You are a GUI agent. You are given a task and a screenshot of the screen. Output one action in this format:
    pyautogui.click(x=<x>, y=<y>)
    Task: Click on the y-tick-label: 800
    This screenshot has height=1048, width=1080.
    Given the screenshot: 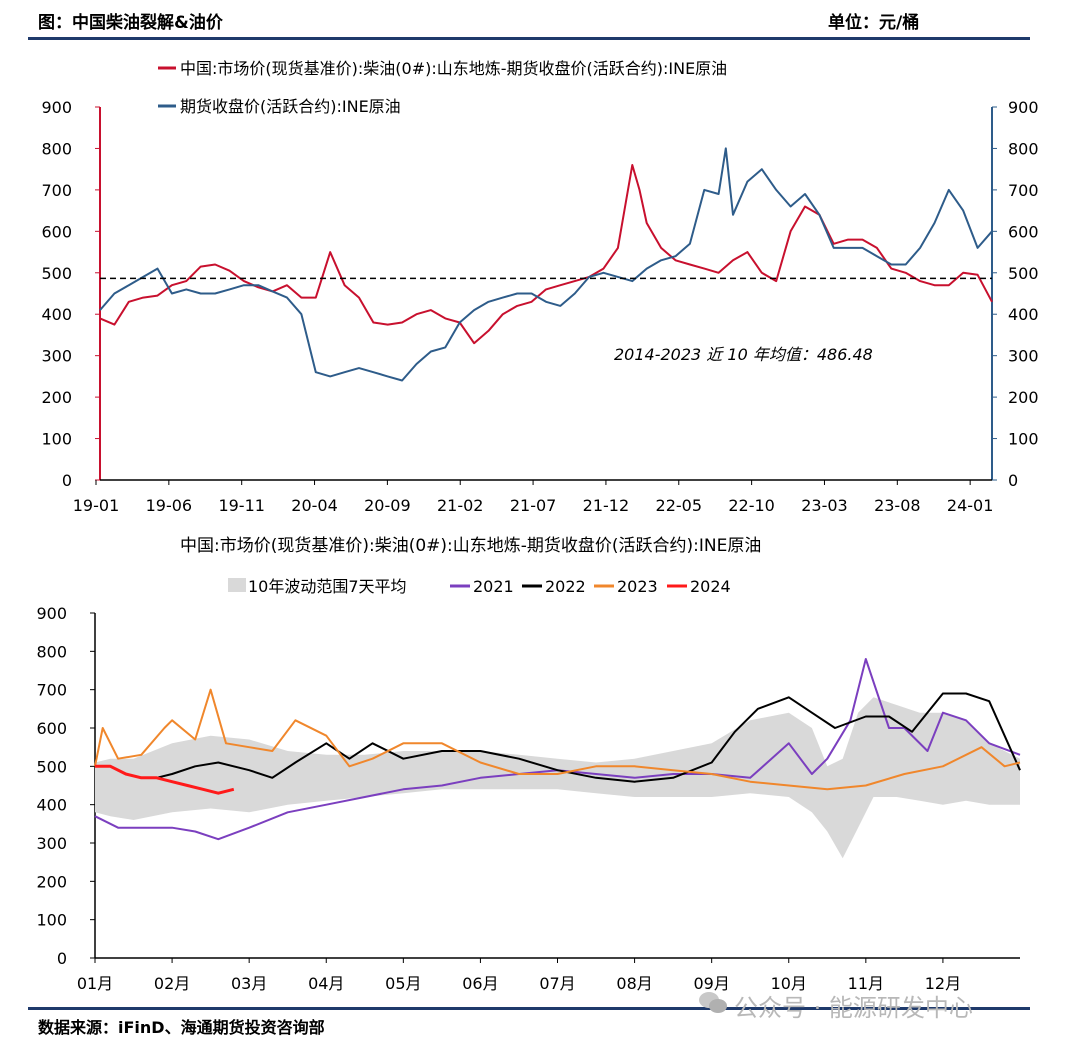 What is the action you would take?
    pyautogui.click(x=51, y=651)
    